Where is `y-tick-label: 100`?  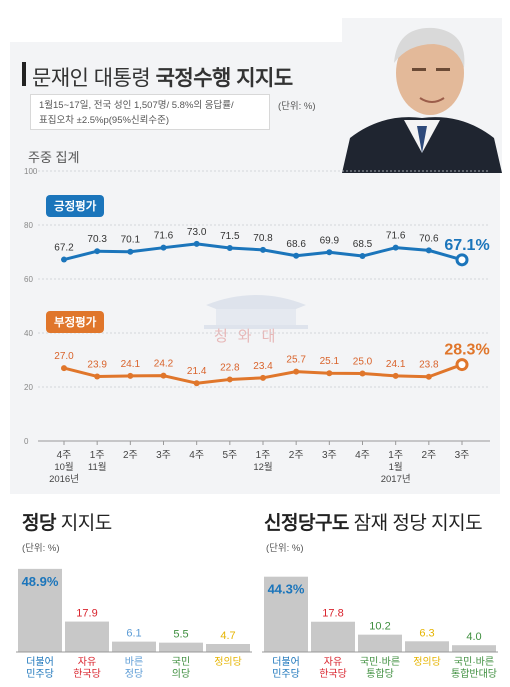 y-tick-label: 100 is located at coordinates (31, 171).